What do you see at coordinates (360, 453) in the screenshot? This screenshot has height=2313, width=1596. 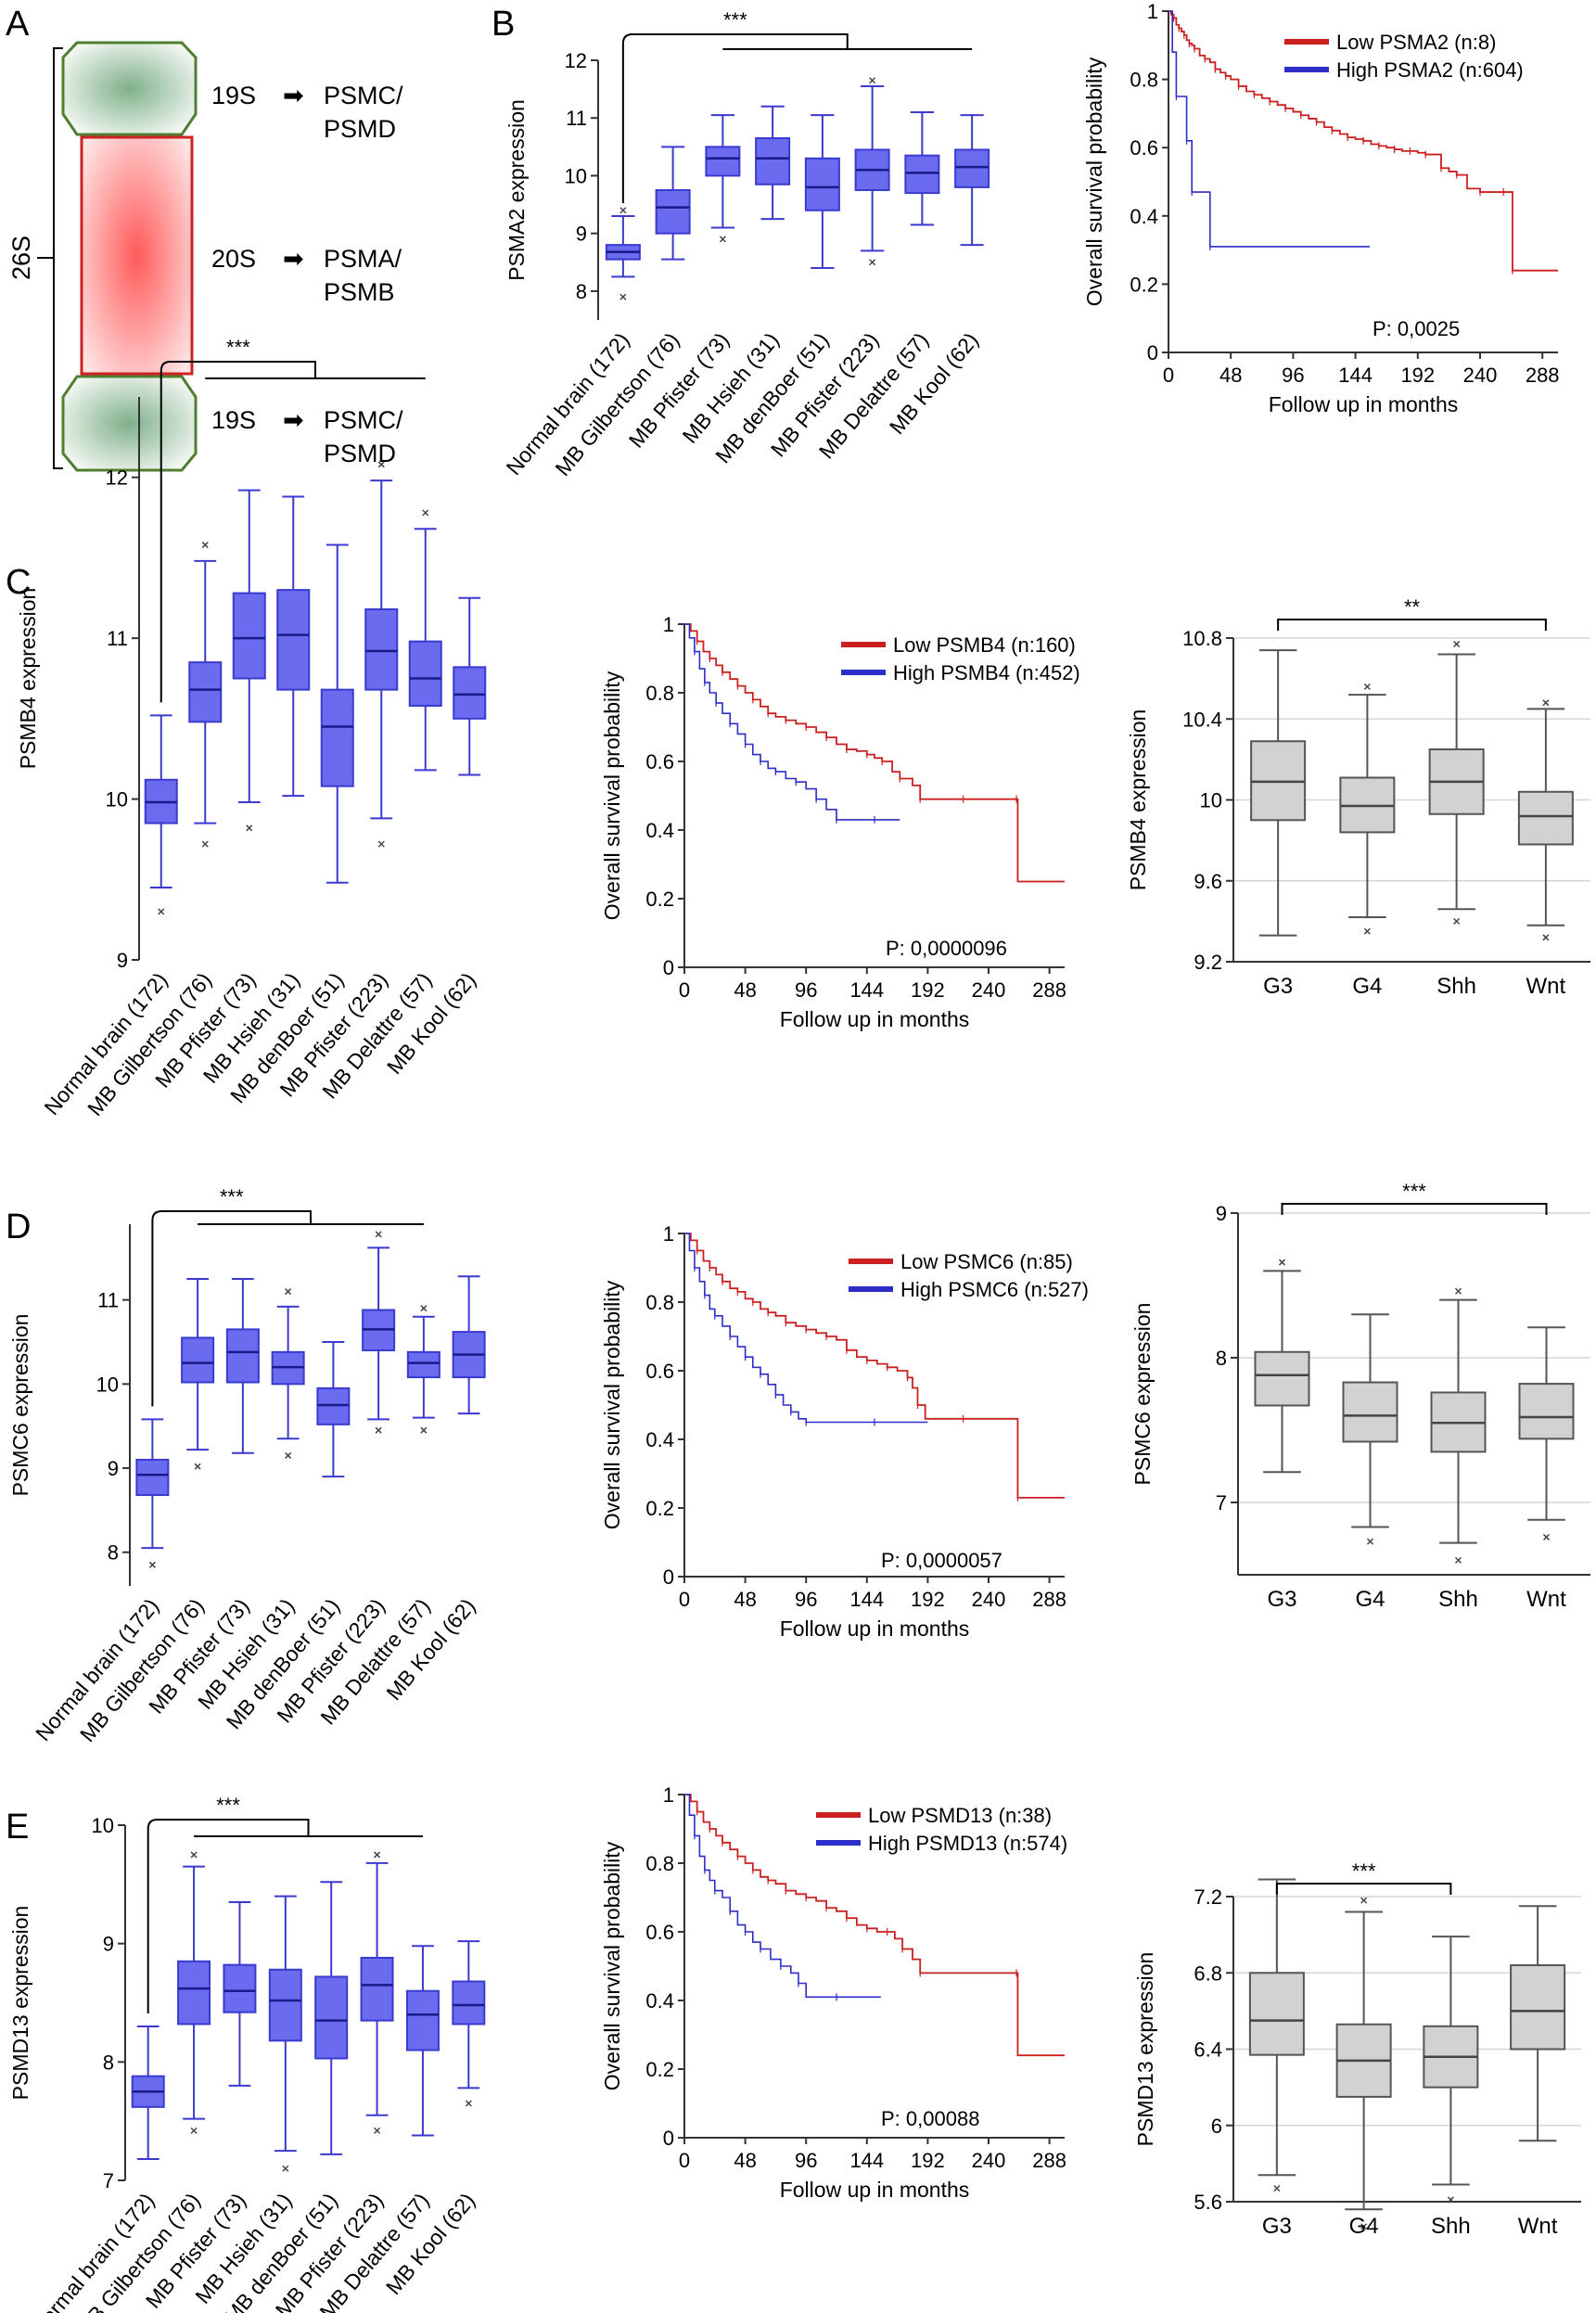 I see `label-psmd-bottom: PSMD` at bounding box center [360, 453].